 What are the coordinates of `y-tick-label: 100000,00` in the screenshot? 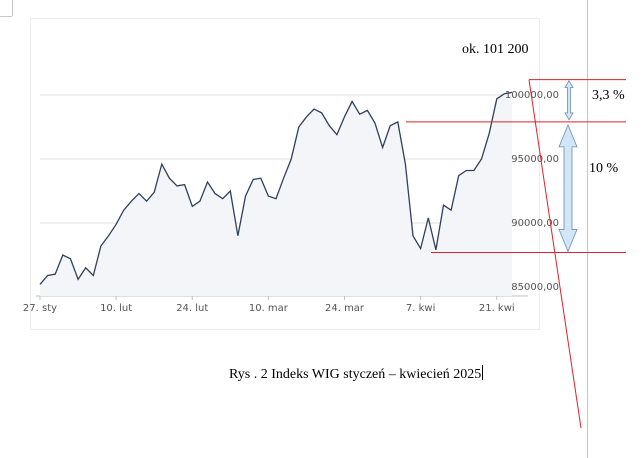 It's located at (532, 95).